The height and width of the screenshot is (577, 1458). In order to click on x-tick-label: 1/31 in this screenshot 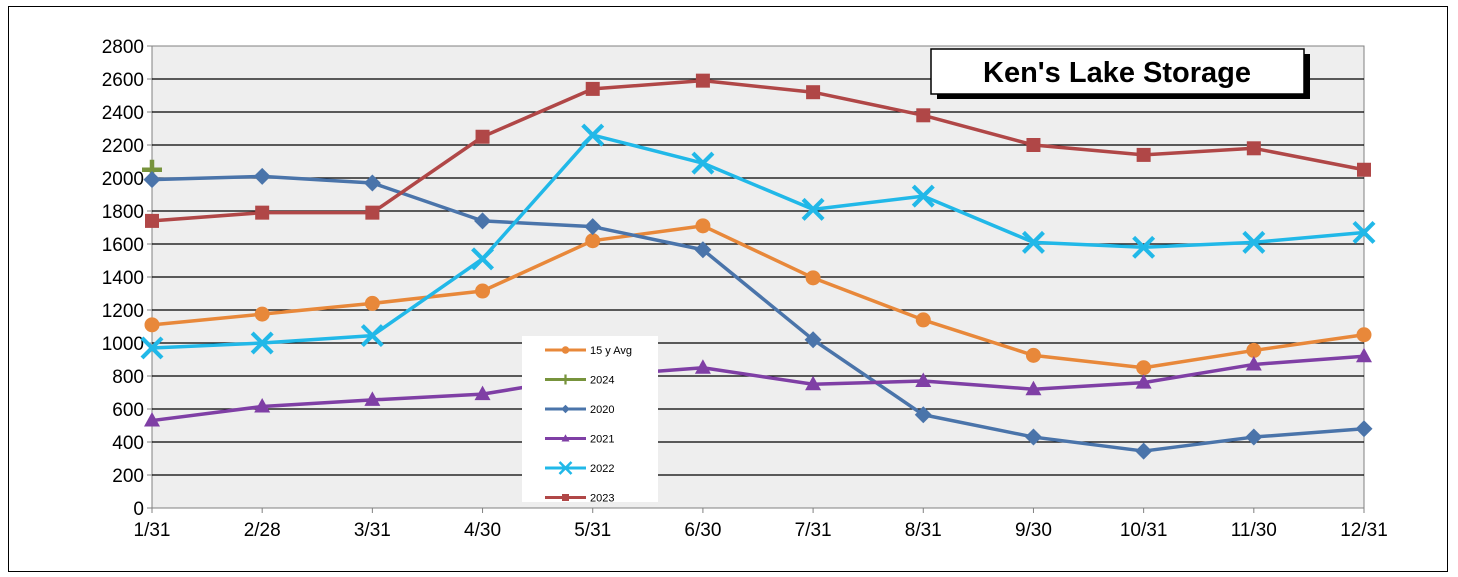, I will do `click(152, 530)`.